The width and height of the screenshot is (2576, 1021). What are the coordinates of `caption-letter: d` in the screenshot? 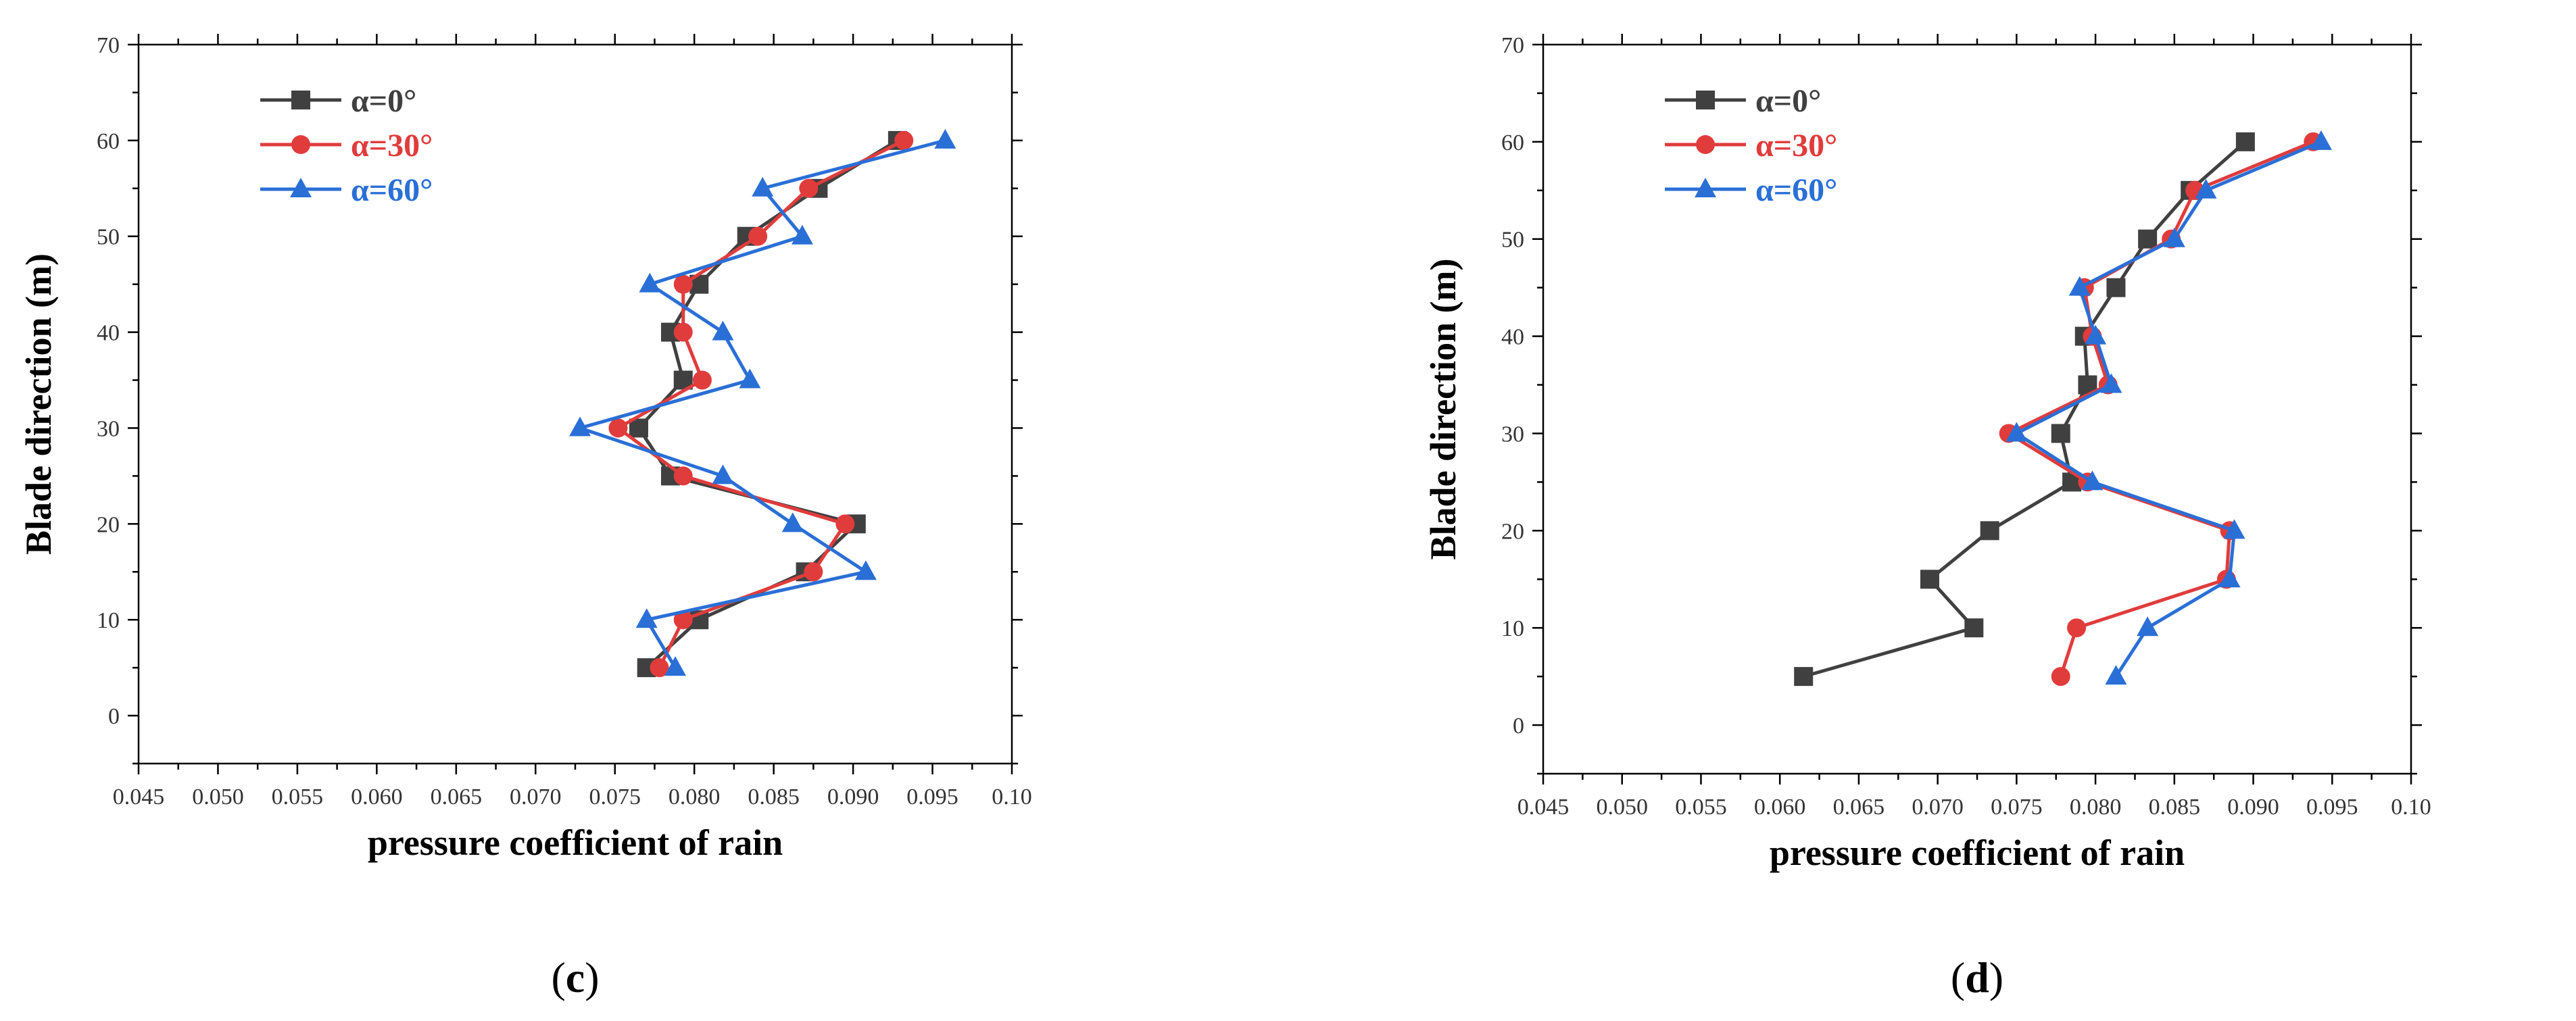 It's located at (1977, 977).